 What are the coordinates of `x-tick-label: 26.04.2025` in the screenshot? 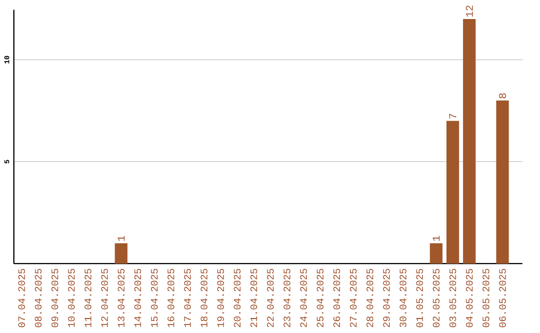 It's located at (336, 298).